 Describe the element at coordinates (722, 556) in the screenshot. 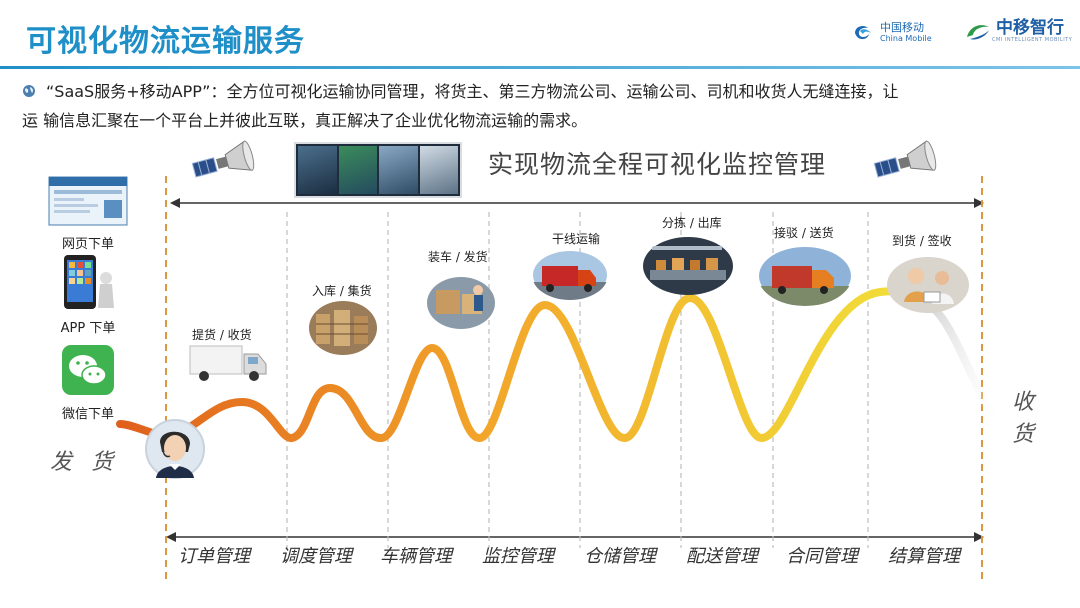

I see `mgmt-distribution: 配送管理` at that location.